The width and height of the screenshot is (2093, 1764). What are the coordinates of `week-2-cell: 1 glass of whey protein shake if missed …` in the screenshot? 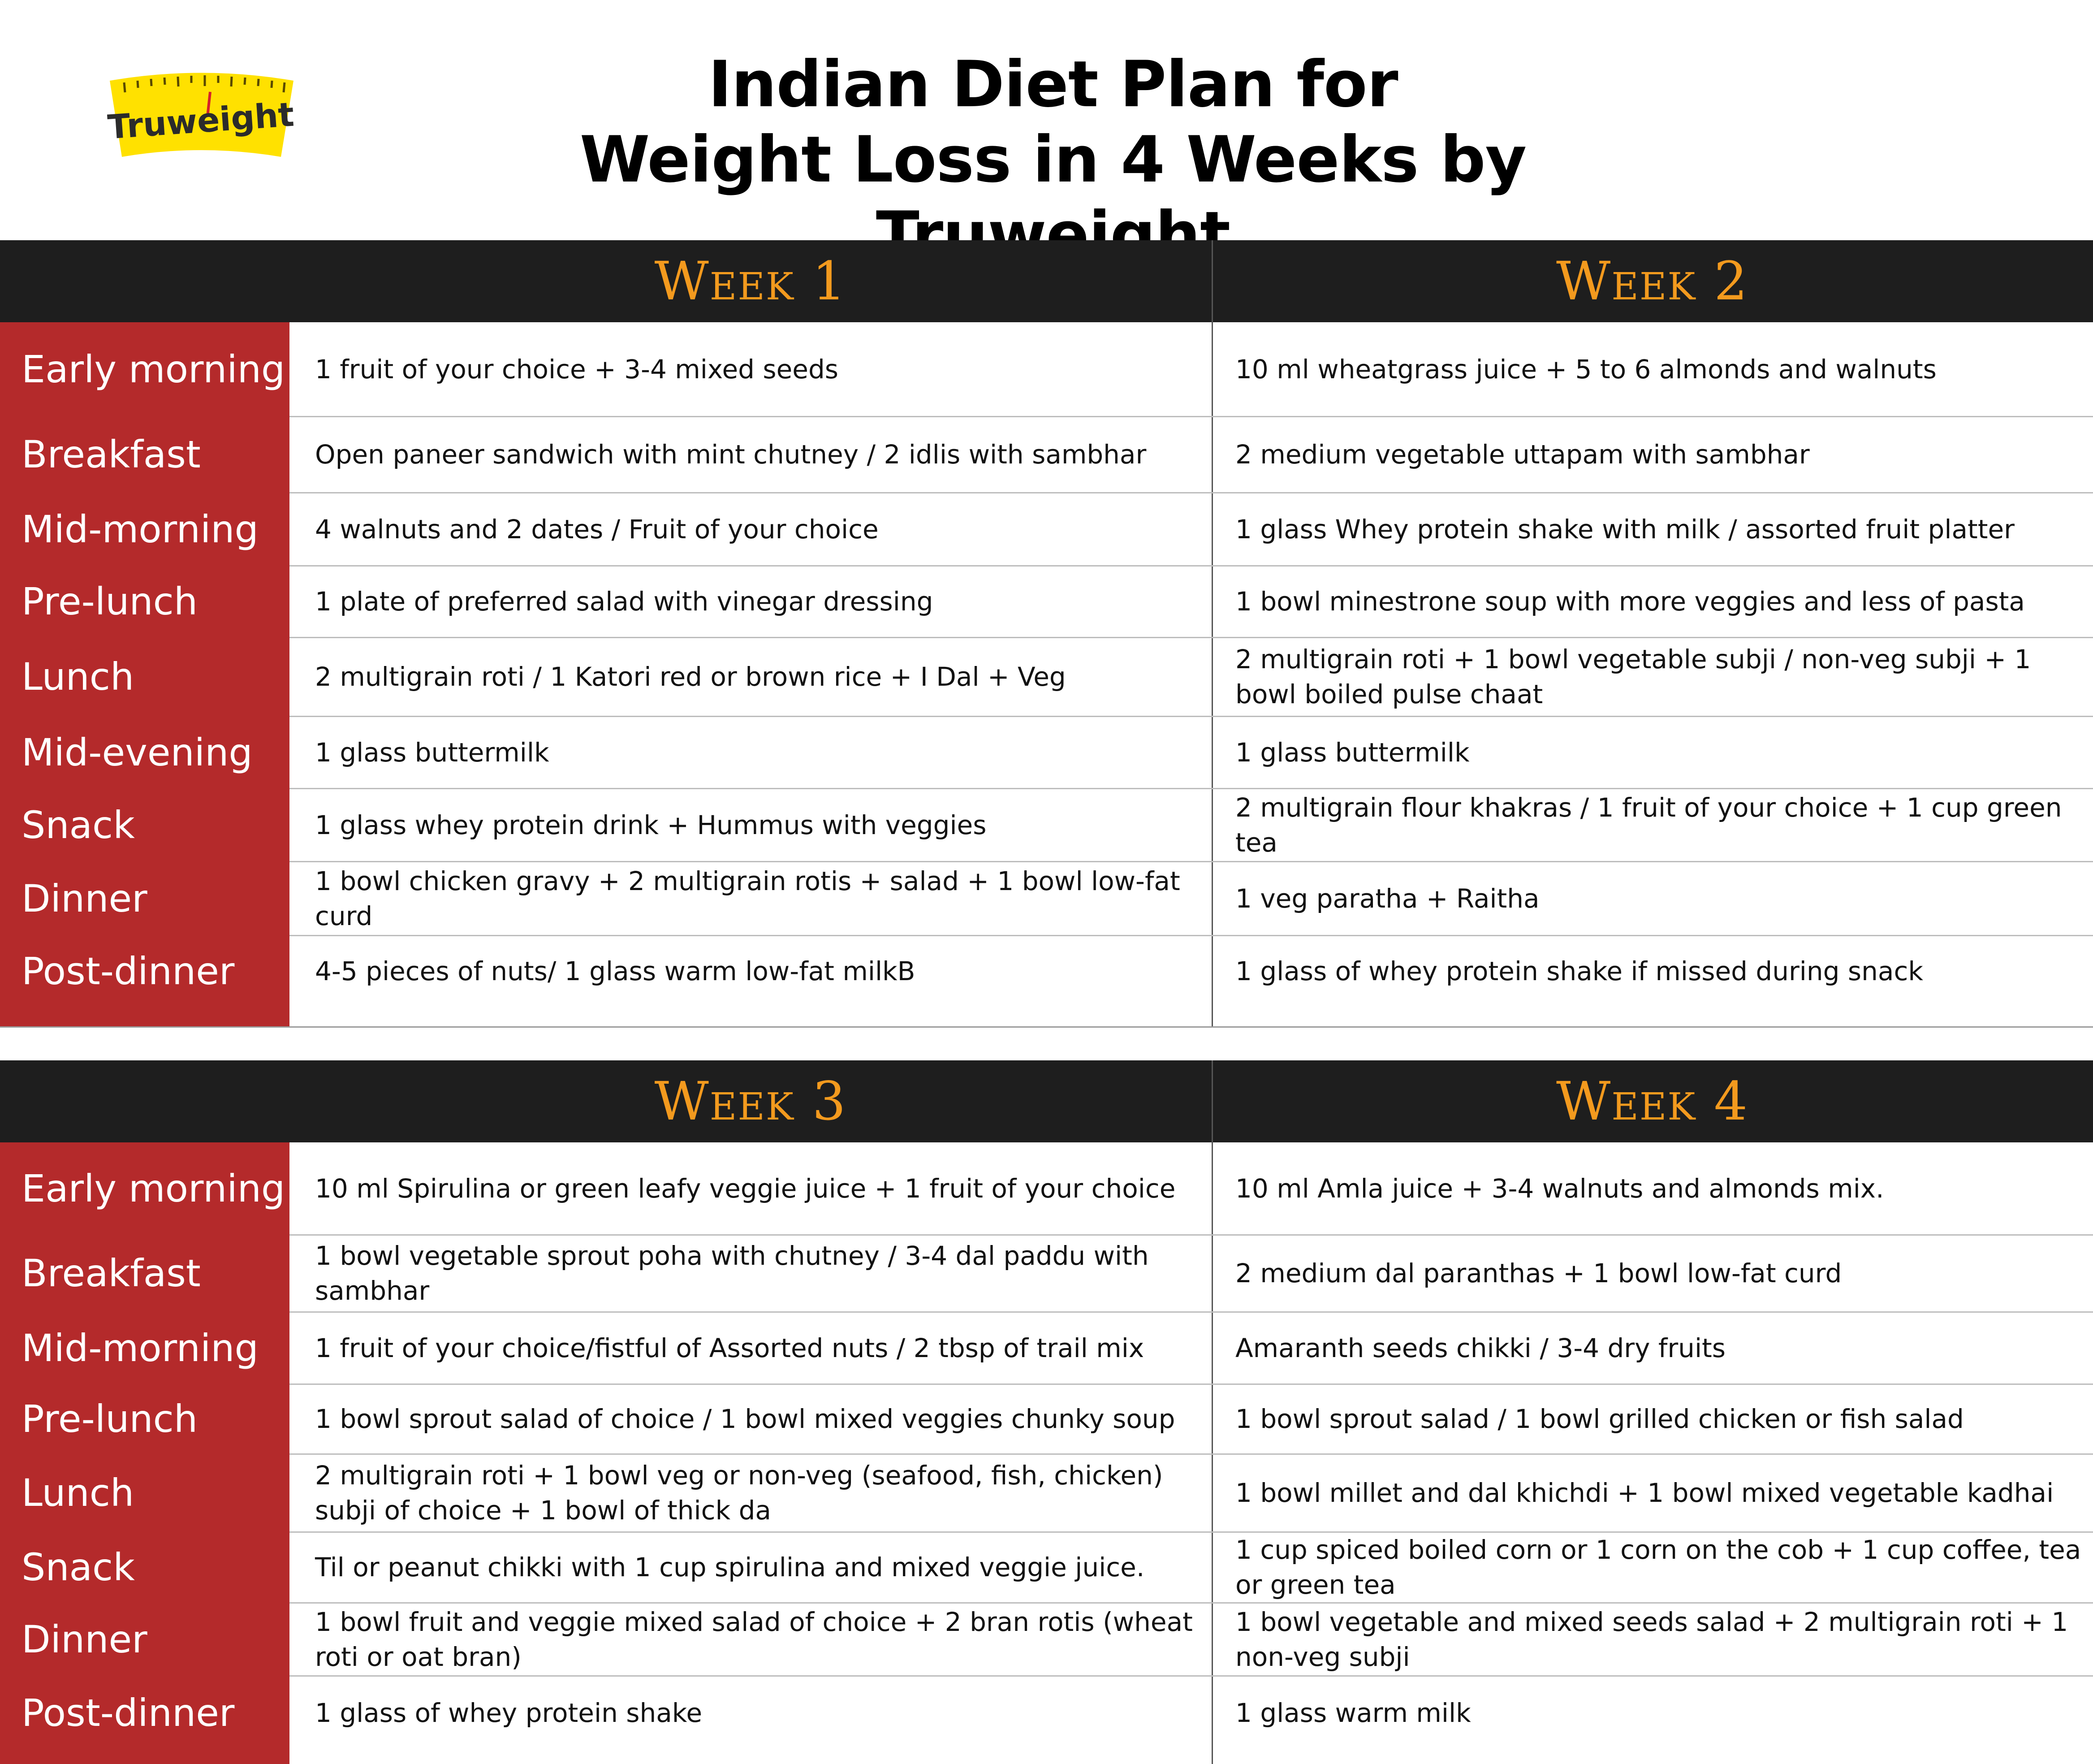 It's located at (1579, 971).